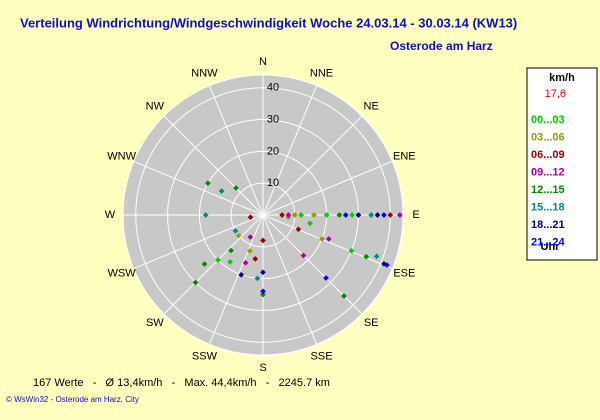 The height and width of the screenshot is (420, 600). What do you see at coordinates (204, 74) in the screenshot?
I see `direction-label: NNW` at bounding box center [204, 74].